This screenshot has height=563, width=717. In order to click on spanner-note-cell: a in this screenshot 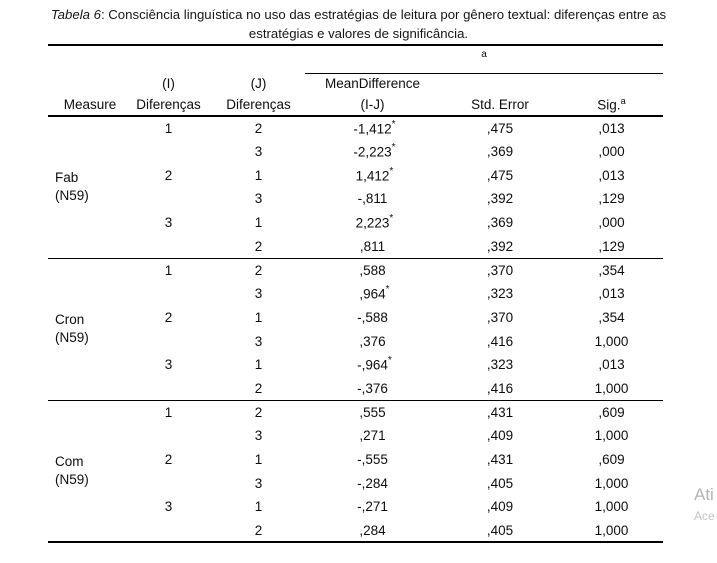, I will do `click(484, 59)`.